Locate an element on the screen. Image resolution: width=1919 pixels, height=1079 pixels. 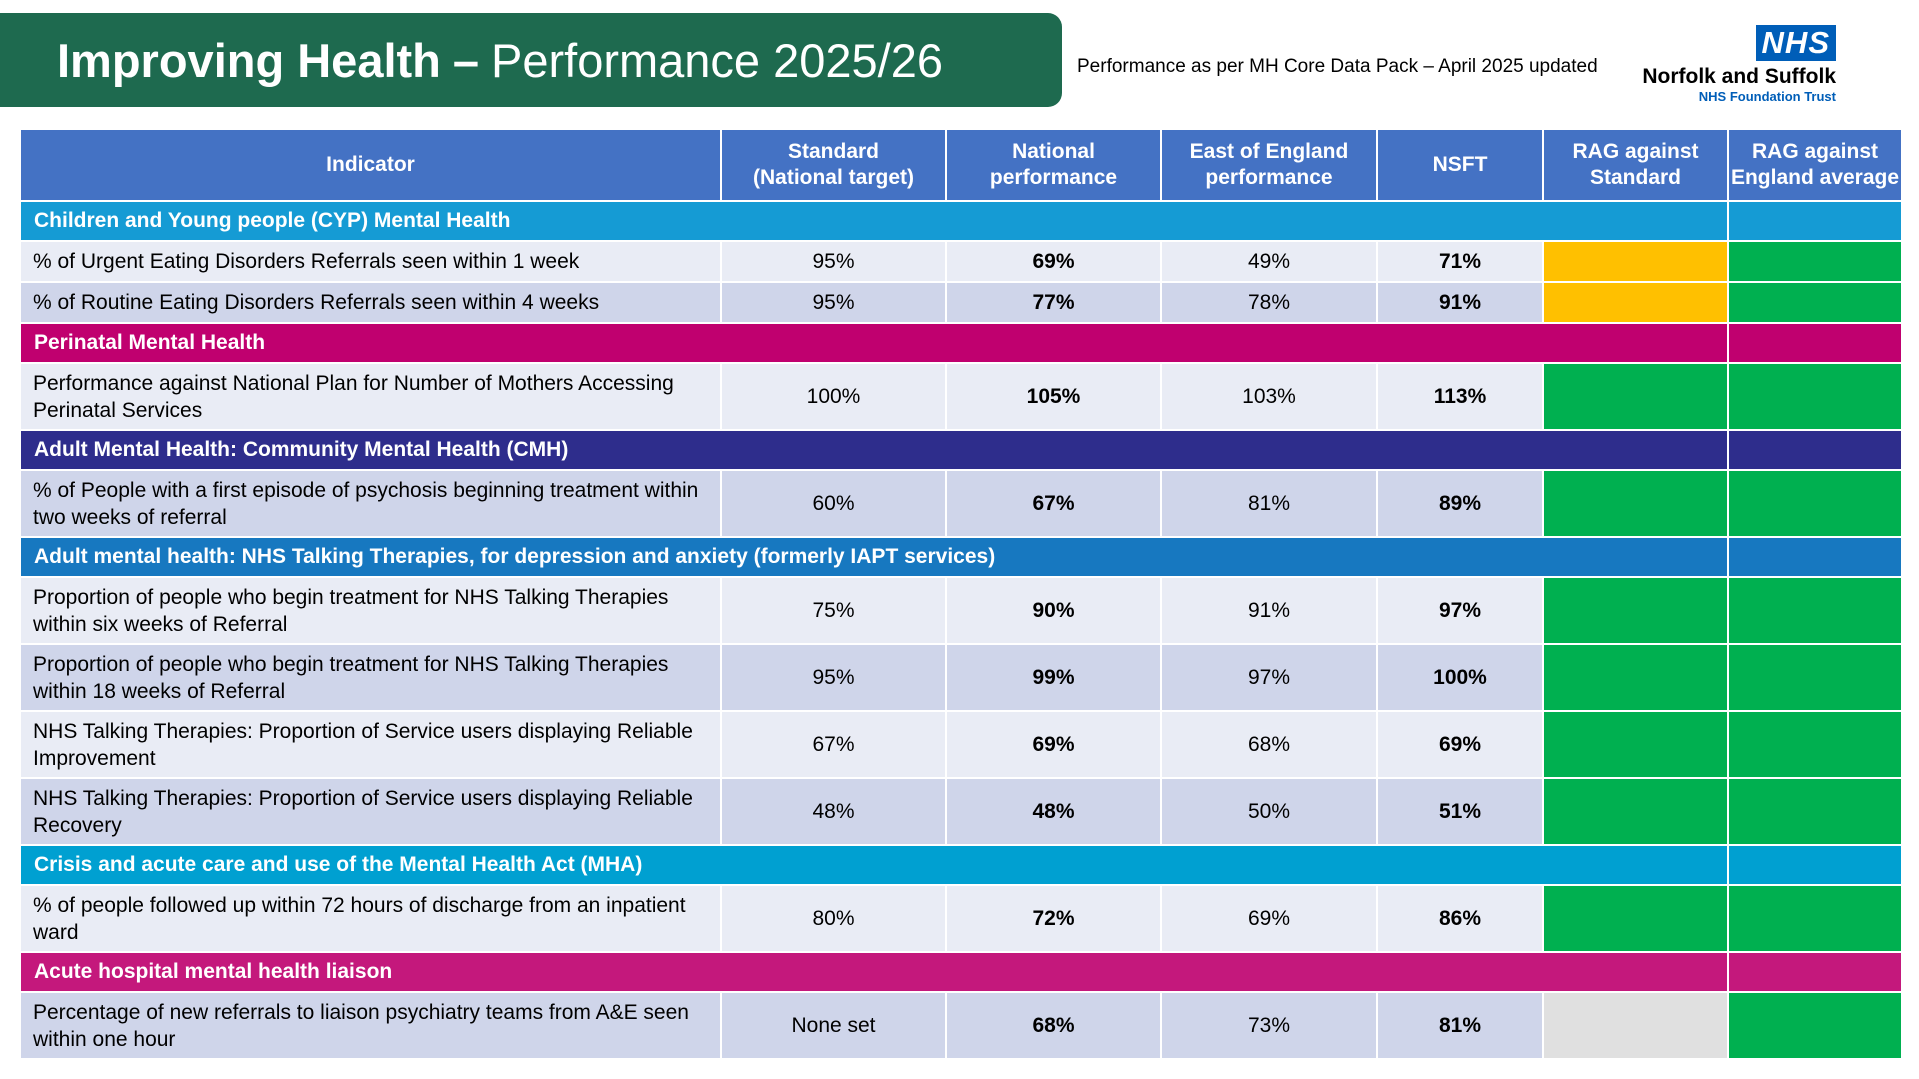
national-performance-cell: 105% is located at coordinates (1053, 396).